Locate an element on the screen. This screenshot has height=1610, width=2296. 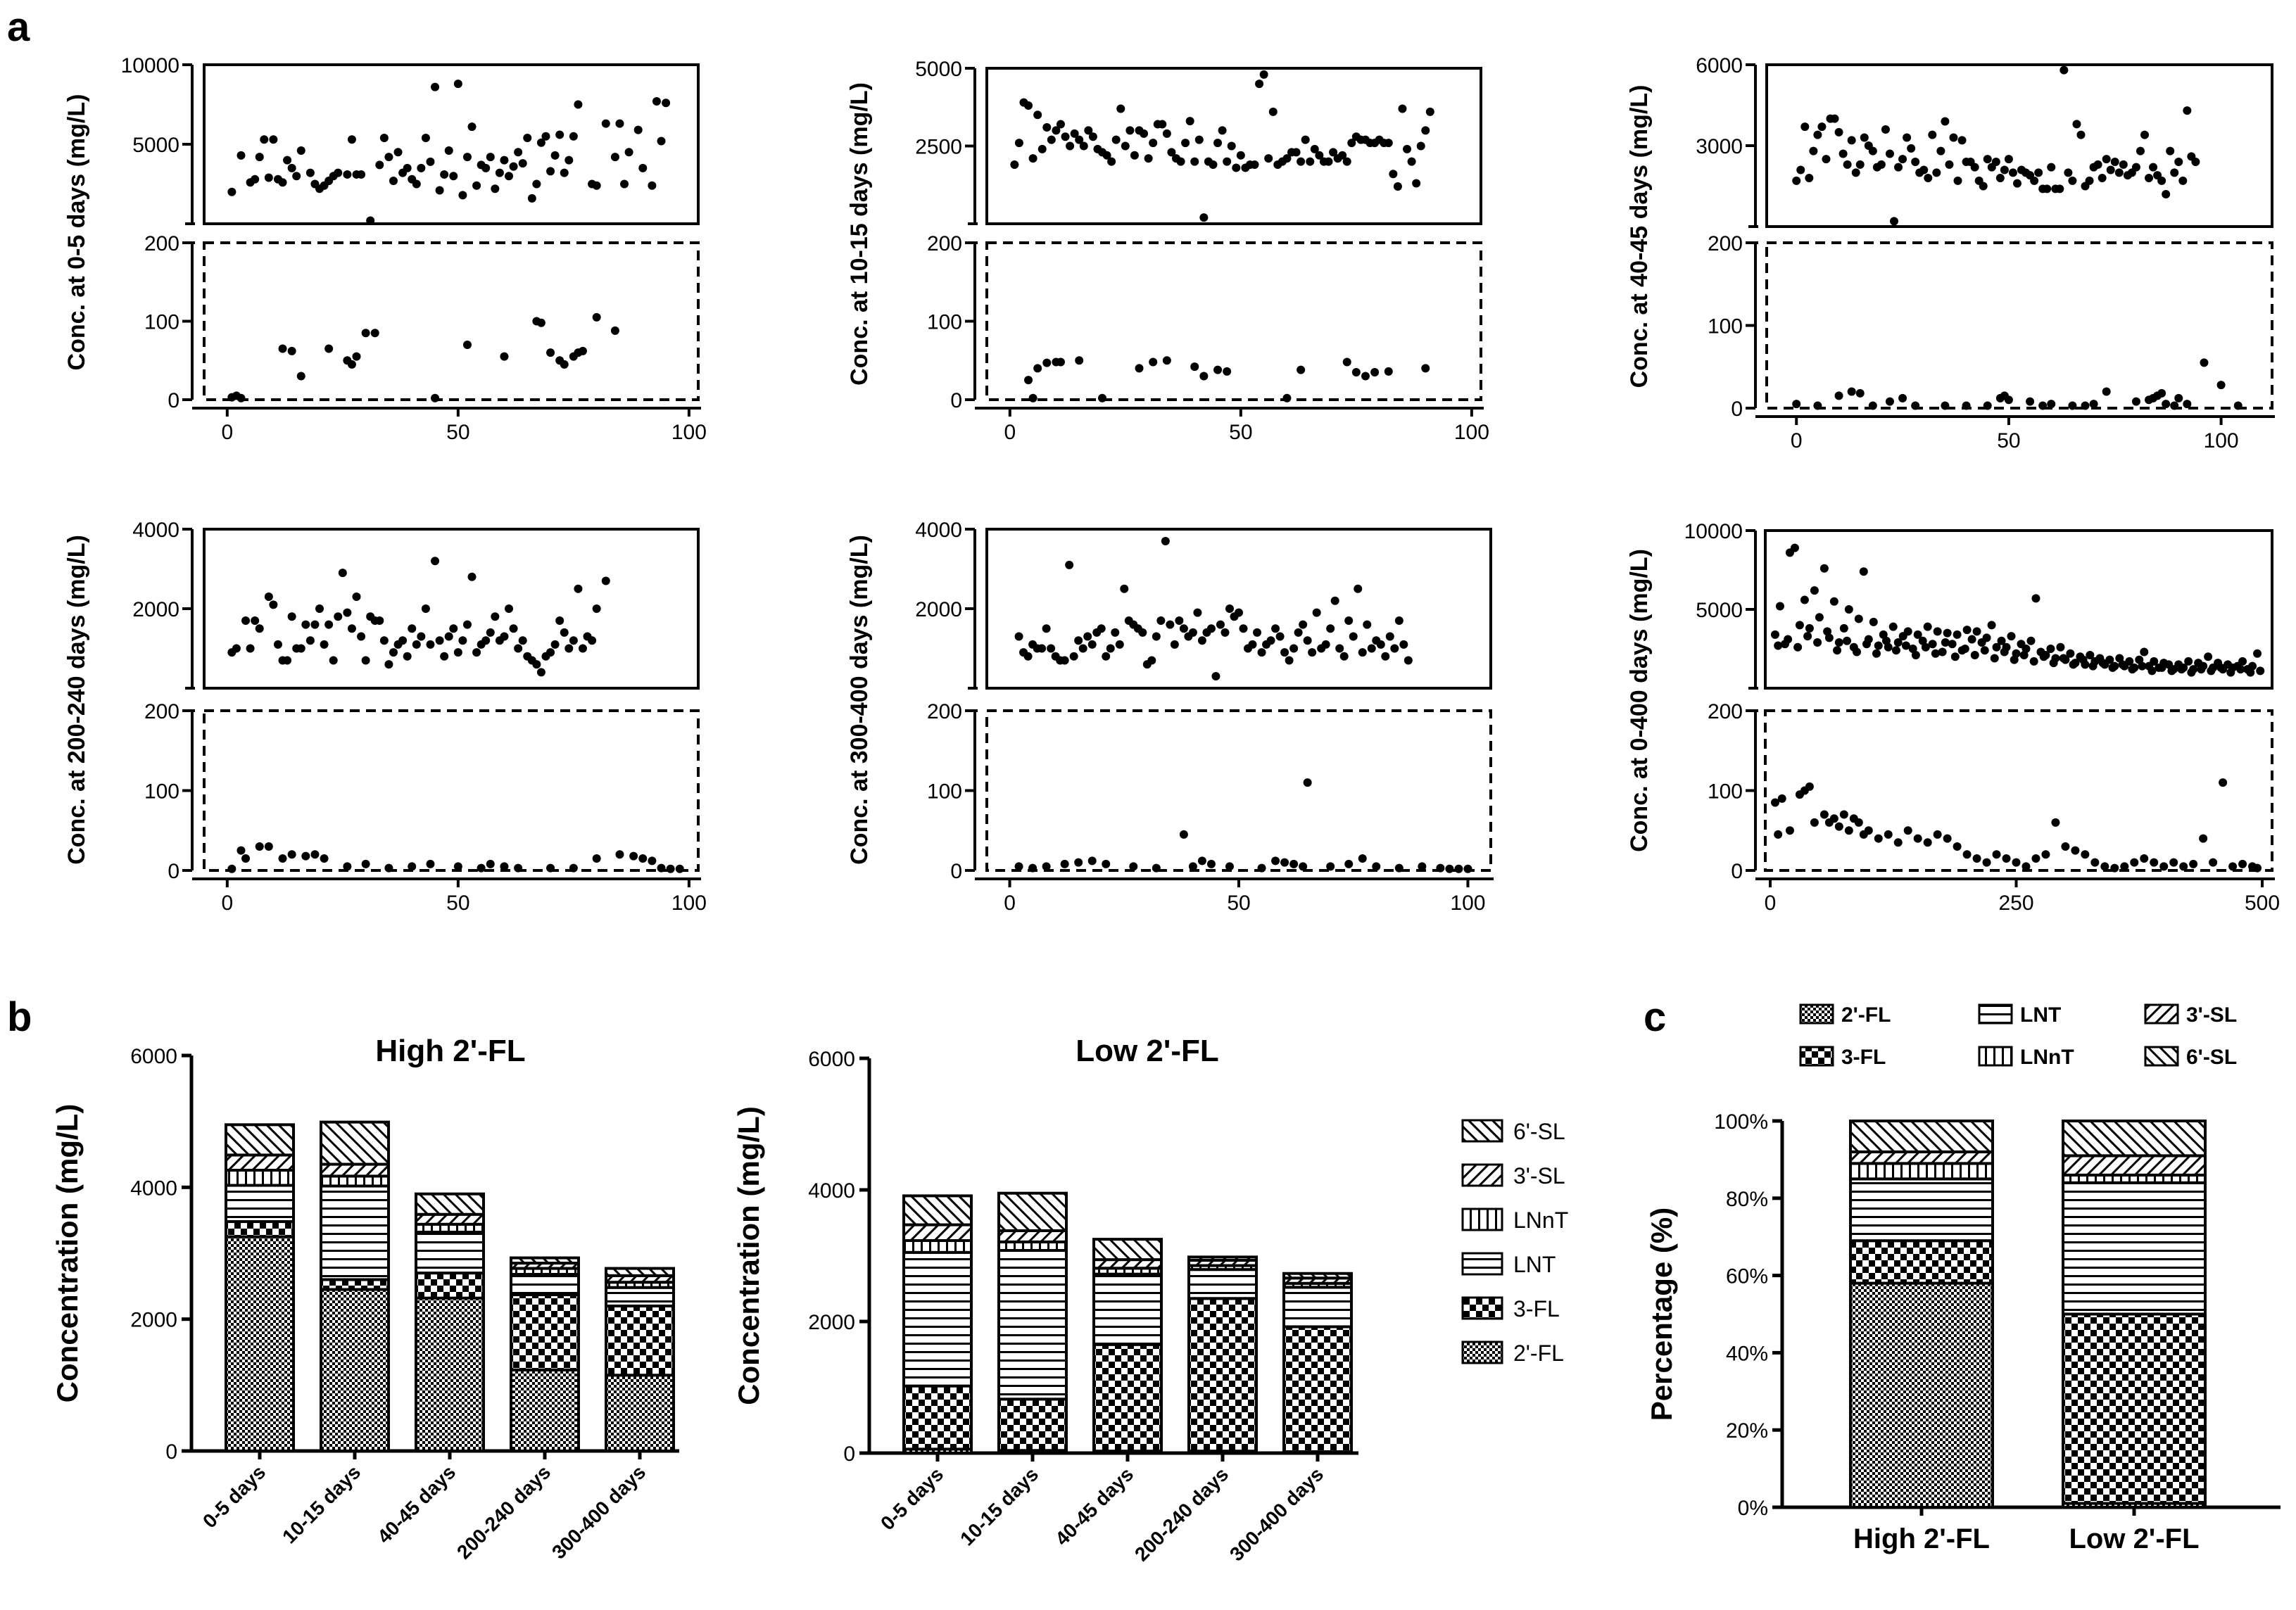
bar-segment-2fl is located at coordinates (355, 1370).